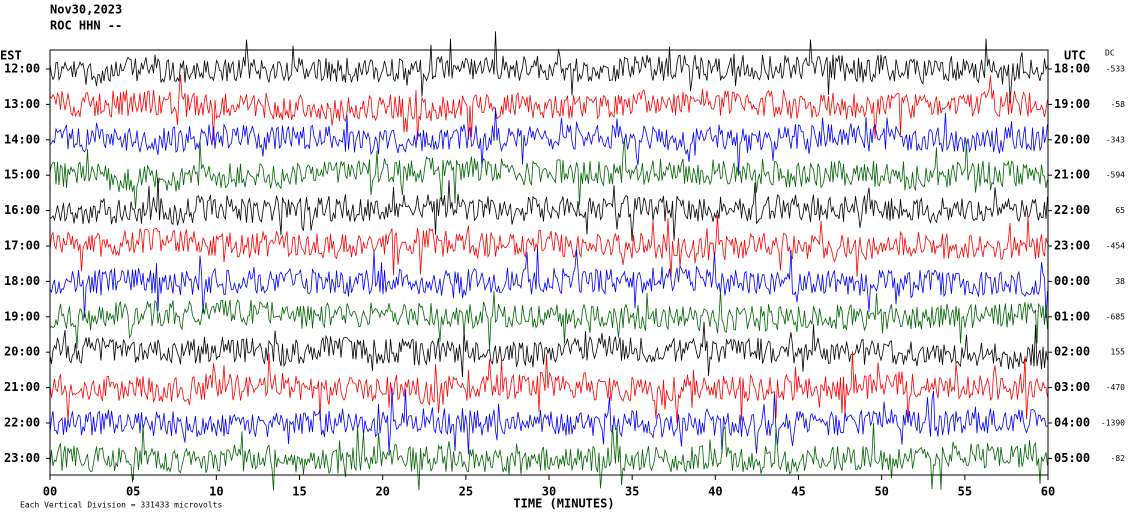  I want to click on x-tick-label: 20, so click(382, 492).